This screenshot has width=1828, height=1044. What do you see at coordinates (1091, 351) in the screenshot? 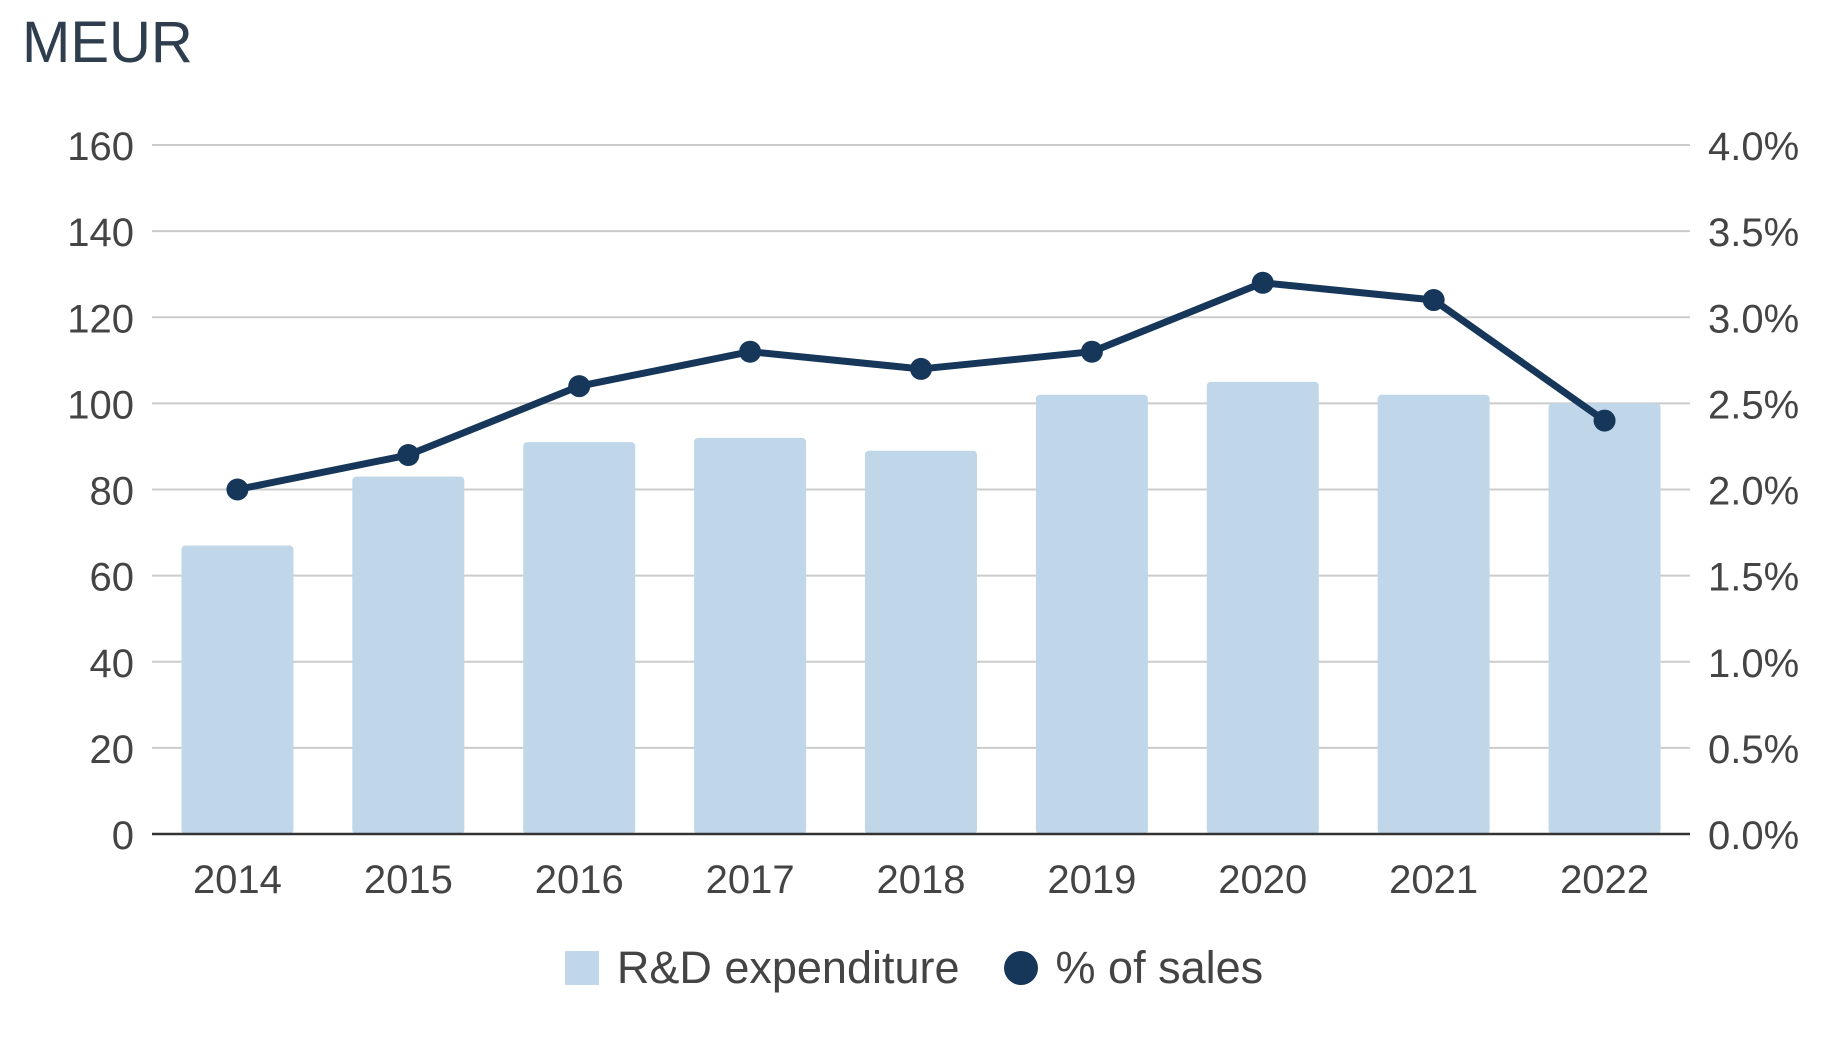
I see `point-2019` at bounding box center [1091, 351].